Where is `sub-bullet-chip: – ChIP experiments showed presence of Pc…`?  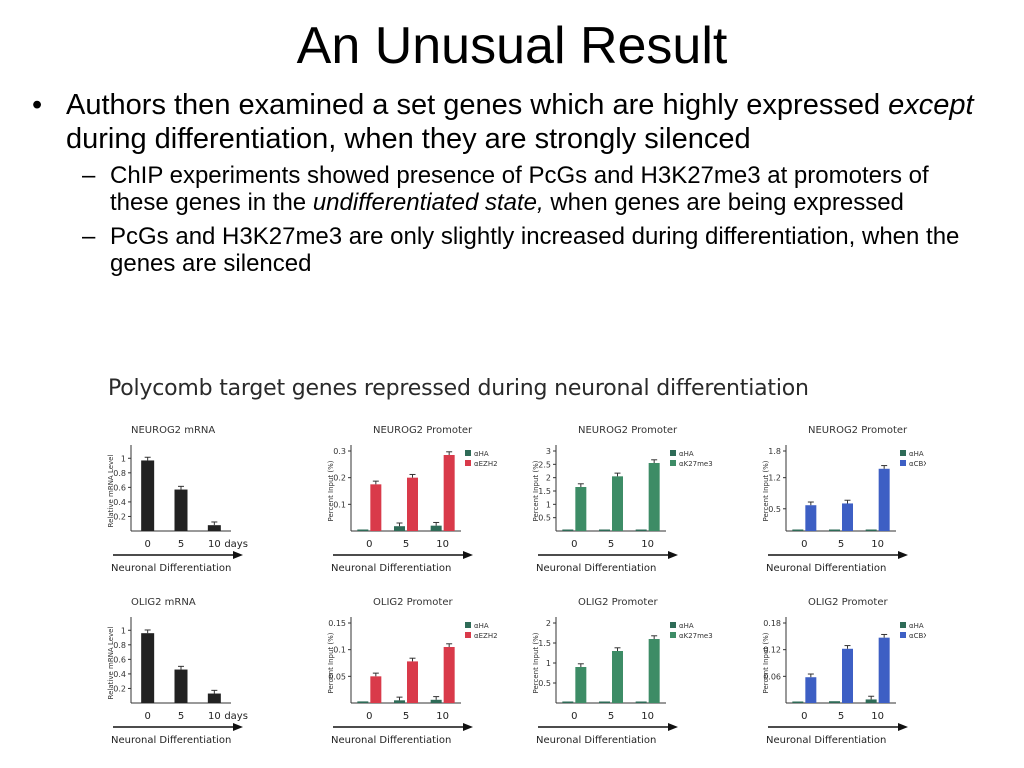
sub-bullet-chip: – ChIP experiments showed presence of Pc… is located at coordinates (508, 189).